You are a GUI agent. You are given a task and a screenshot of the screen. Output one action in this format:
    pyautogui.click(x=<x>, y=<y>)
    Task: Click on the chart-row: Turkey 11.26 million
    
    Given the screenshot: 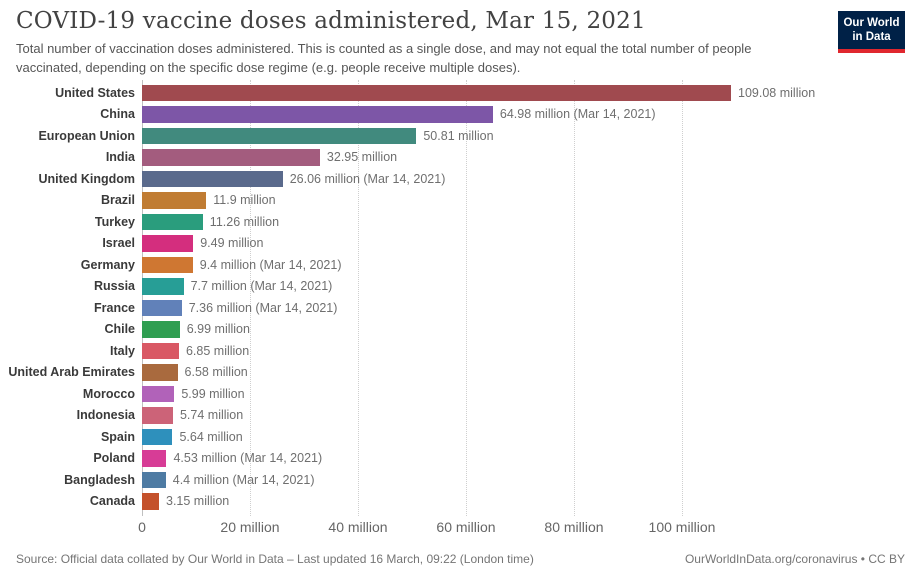 What is the action you would take?
    pyautogui.click(x=460, y=222)
    